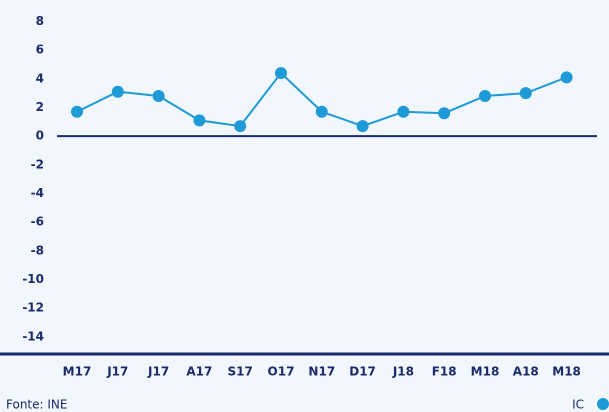 The image size is (609, 412). I want to click on y-tick-label: 2, so click(40, 107).